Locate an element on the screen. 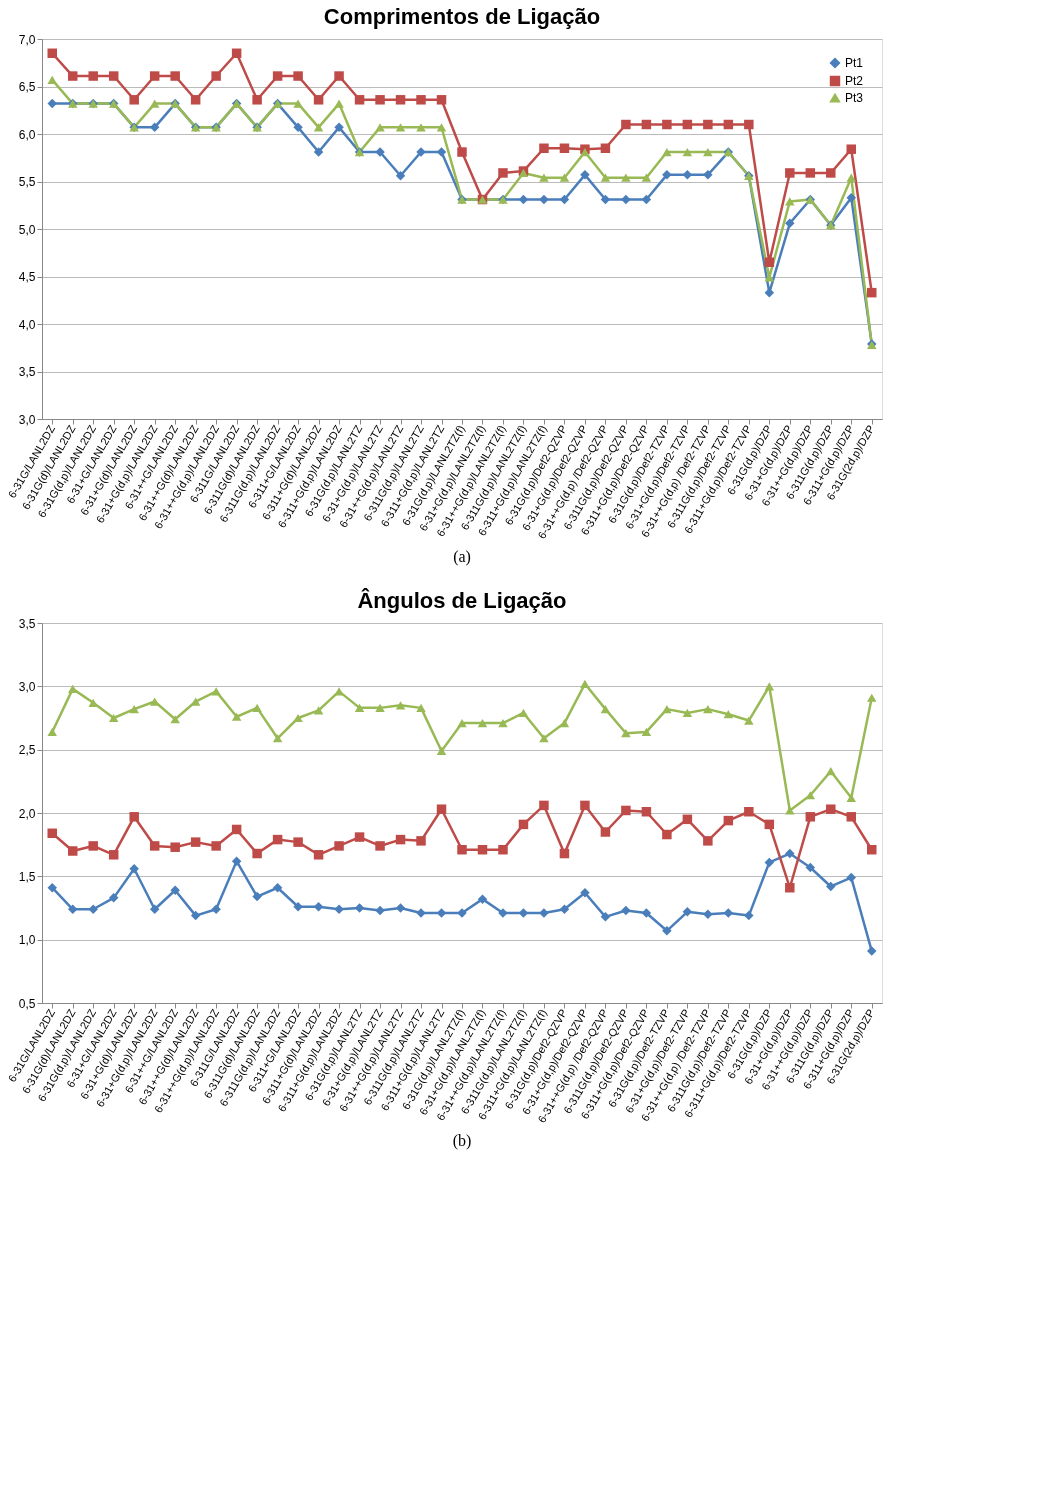  y-tick-label: 2,0 is located at coordinates (27, 813).